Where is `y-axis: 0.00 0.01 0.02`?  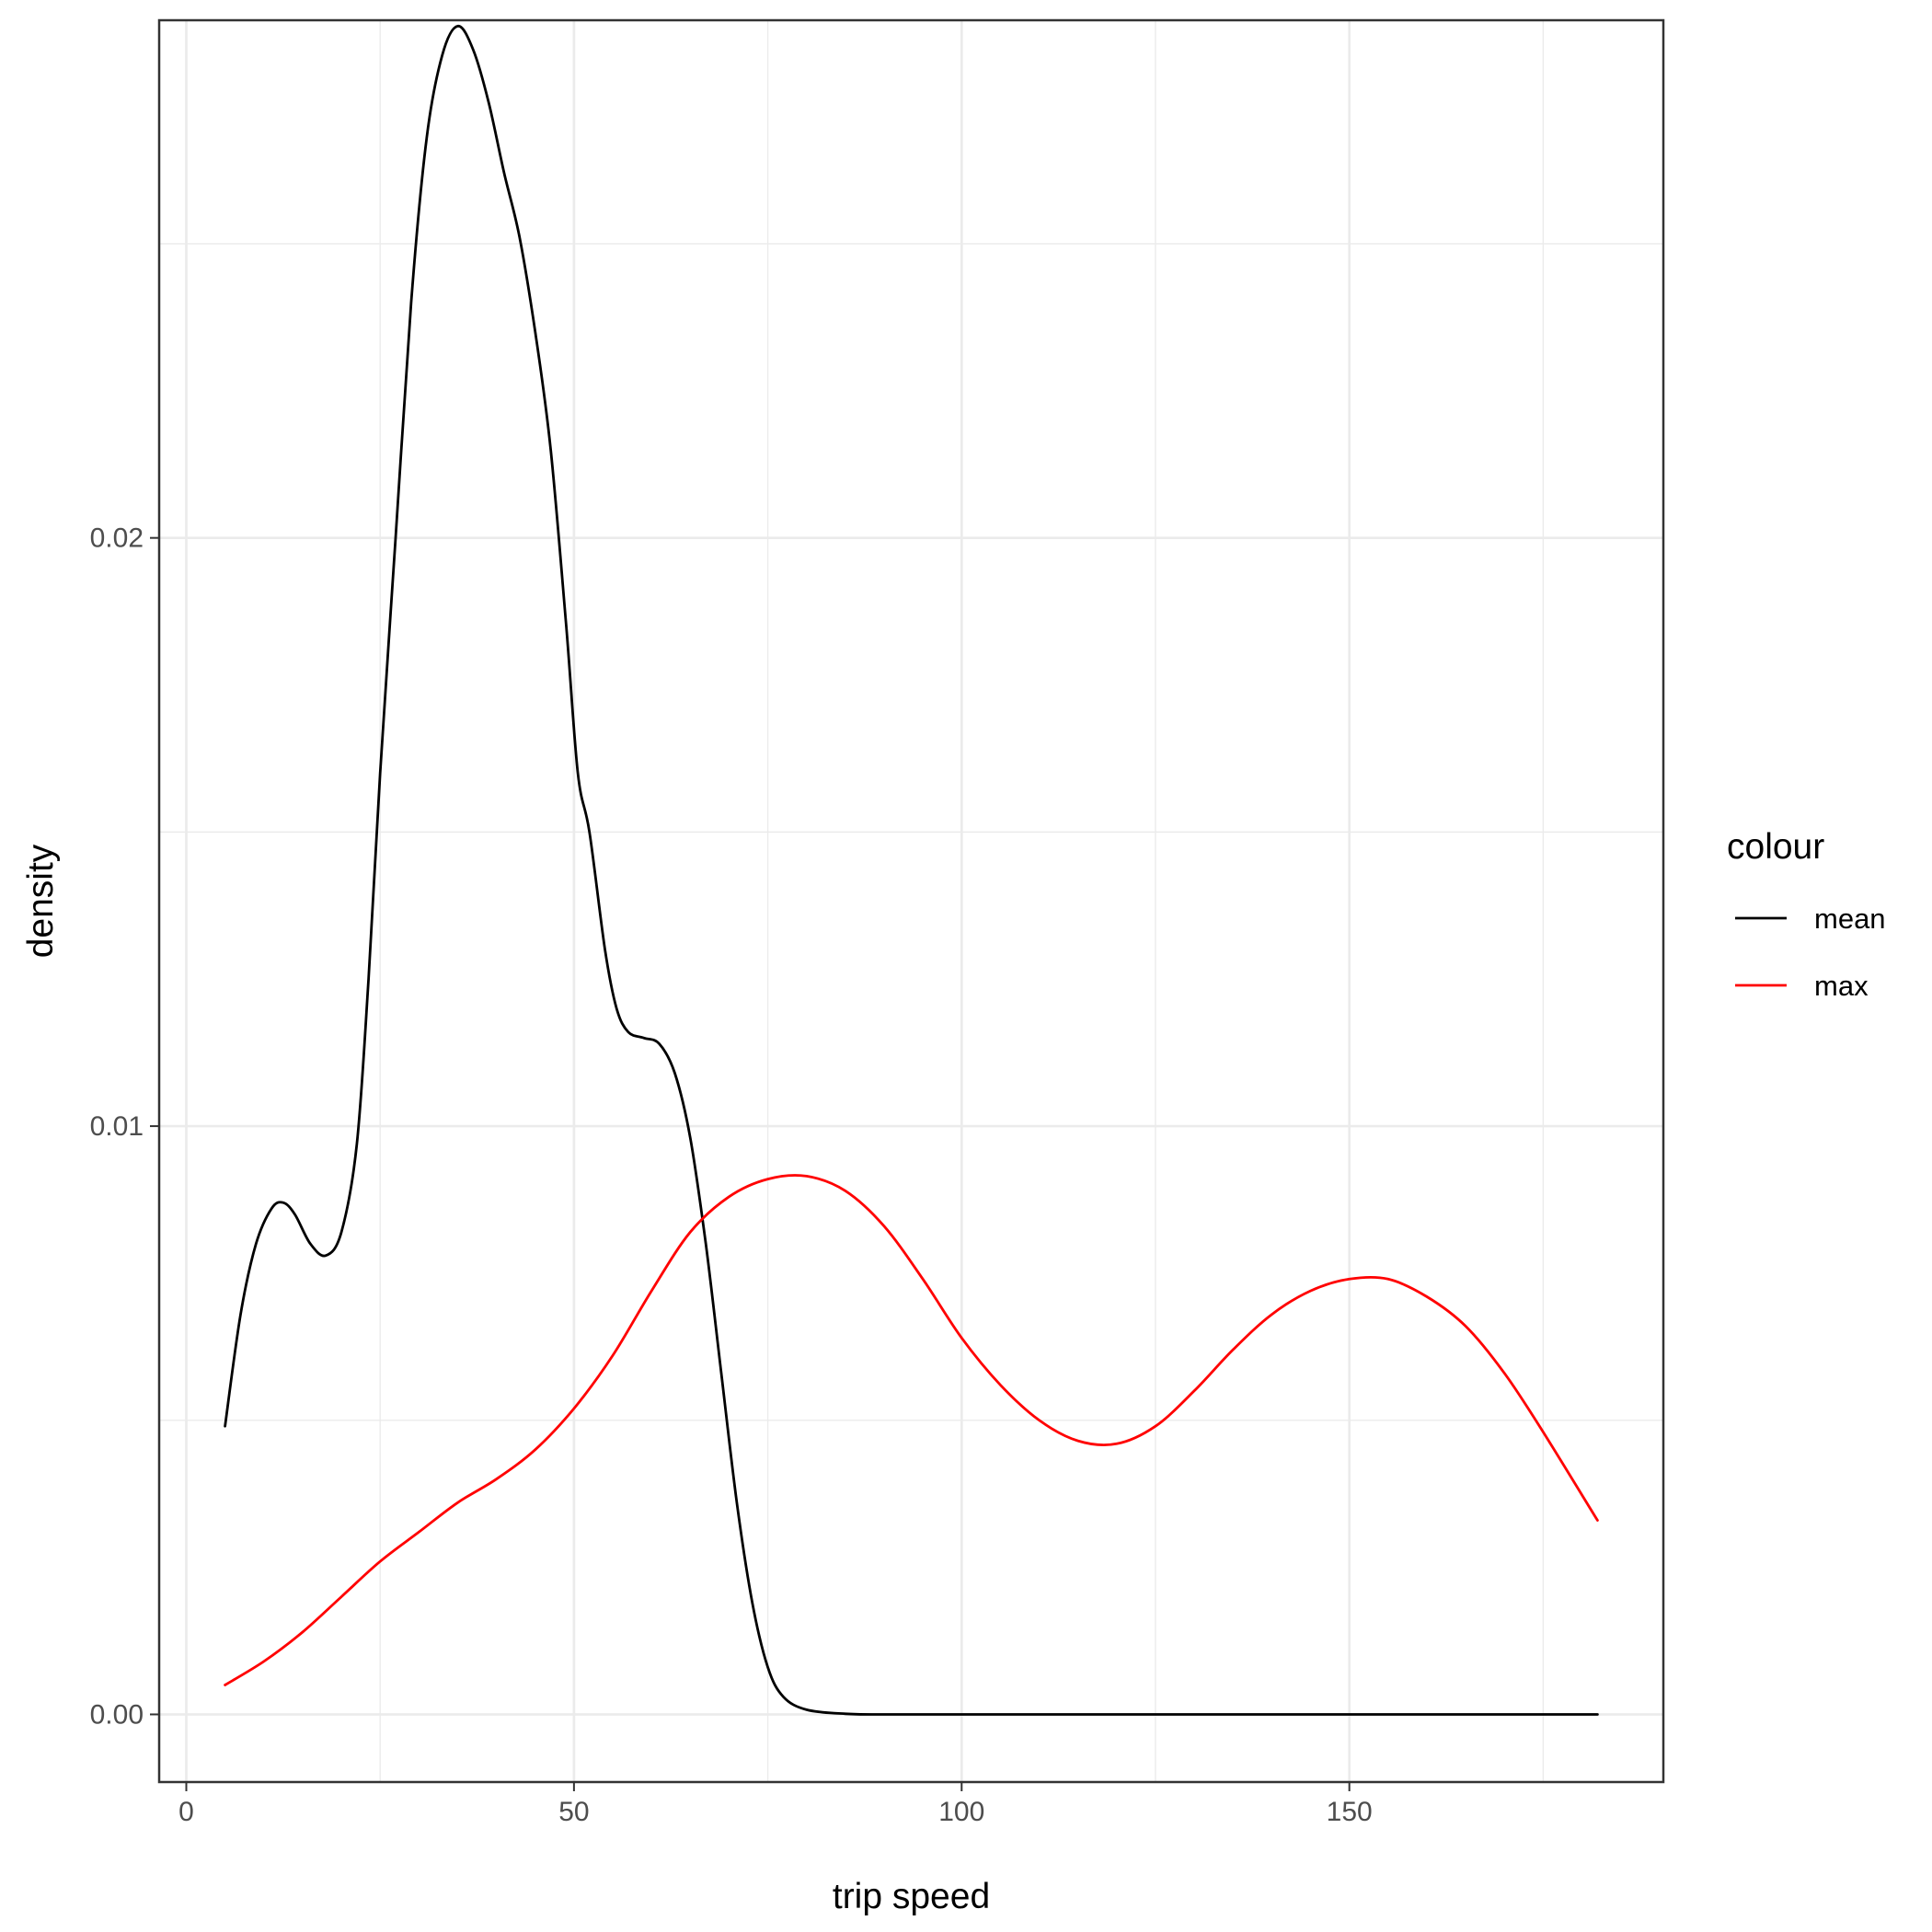 y-axis: 0.00 0.01 0.02 is located at coordinates (124, 1126).